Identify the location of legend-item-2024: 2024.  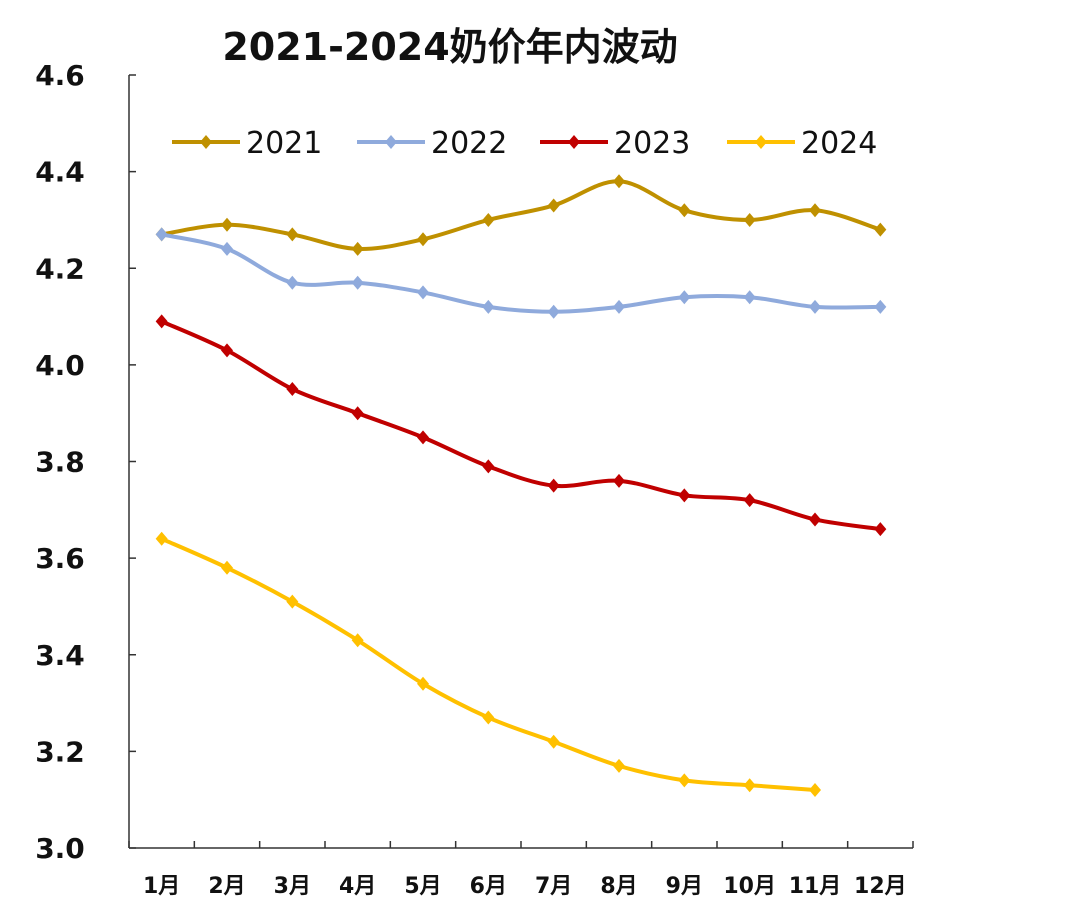
(802, 143).